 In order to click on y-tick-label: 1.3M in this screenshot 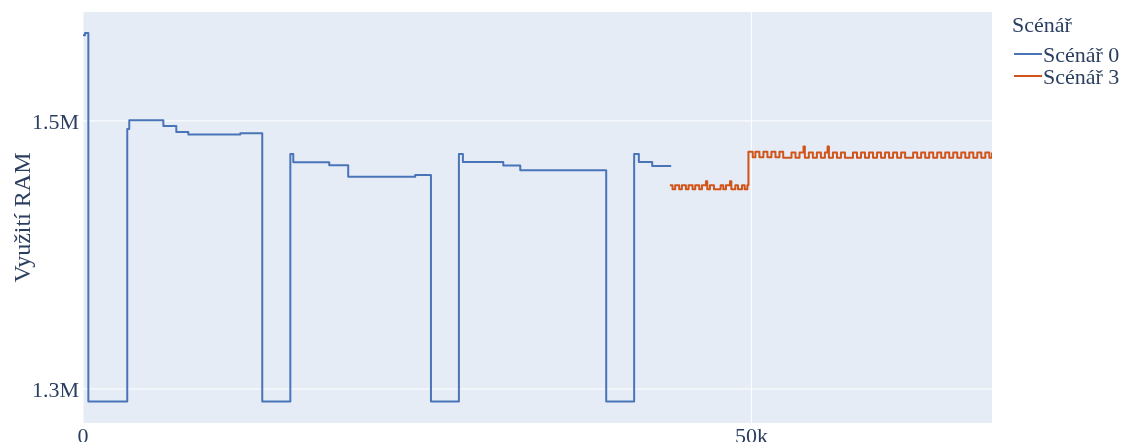, I will do `click(55, 389)`.